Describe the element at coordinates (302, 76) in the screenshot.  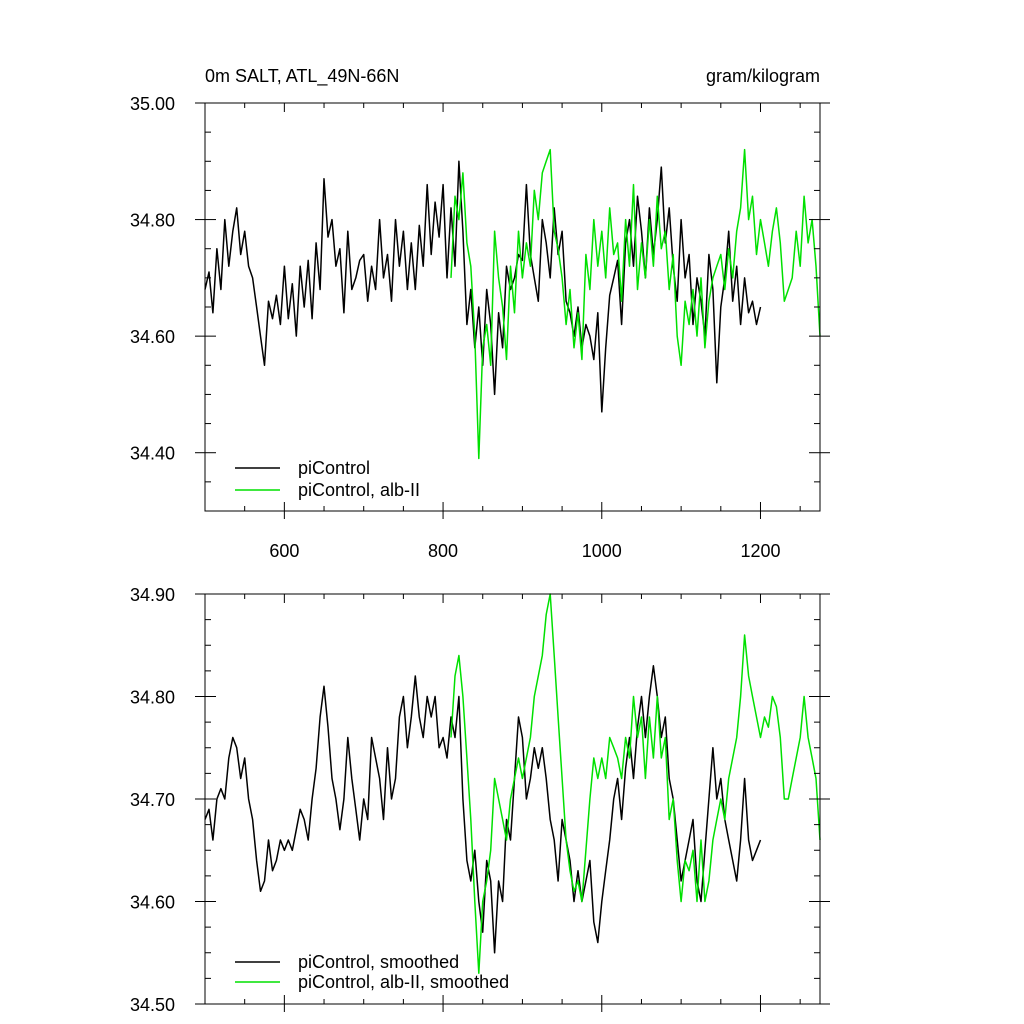
I see `chart-title: 0m SALT, ATL_49N-66N` at that location.